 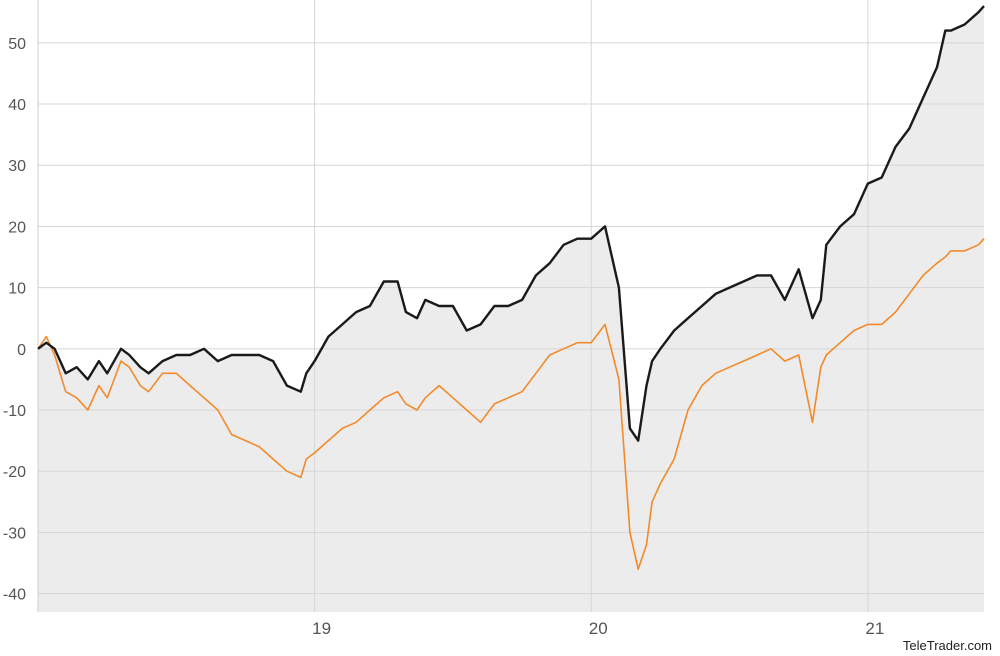 What do you see at coordinates (14, 472) in the screenshot?
I see `y-tick-label: -20` at bounding box center [14, 472].